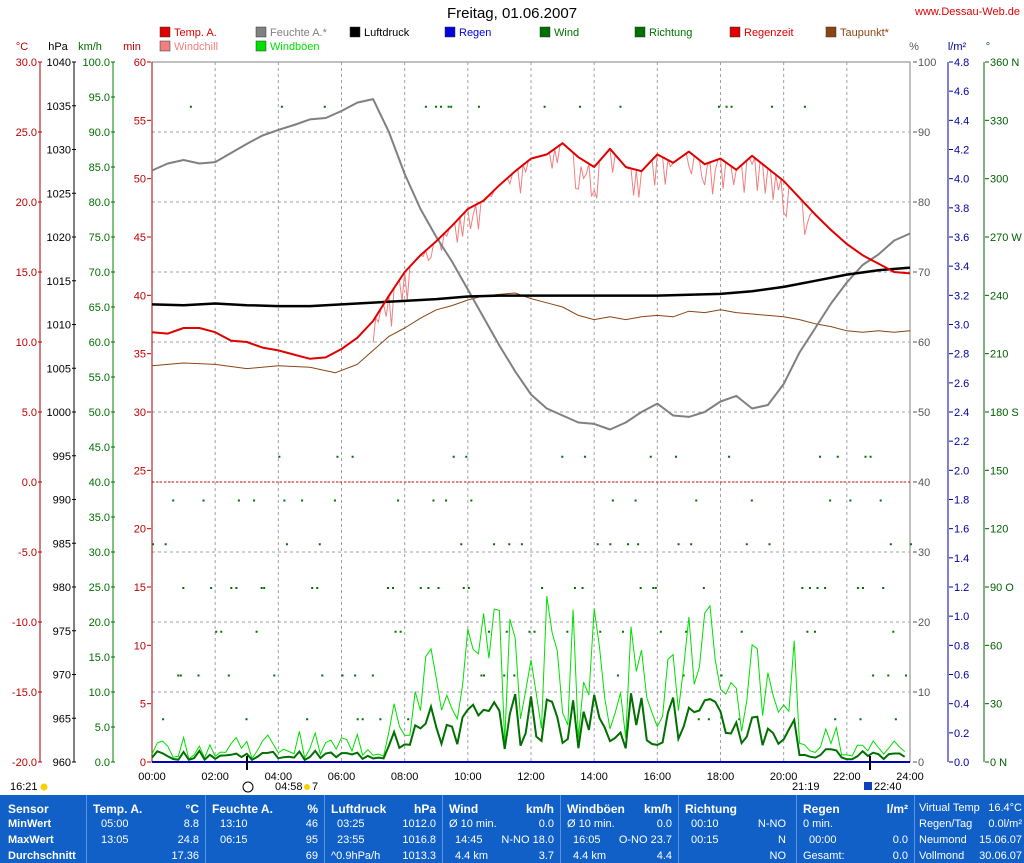 This screenshot has width=1024, height=863. Describe the element at coordinates (24, 693) in the screenshot. I see `temp-tick-label: -15.0` at that location.